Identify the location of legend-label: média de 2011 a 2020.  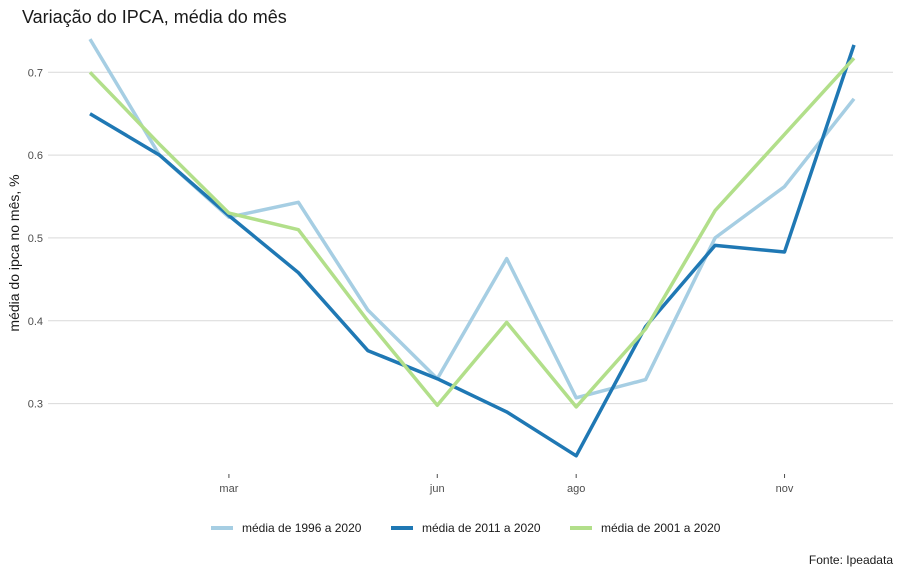
(481, 528).